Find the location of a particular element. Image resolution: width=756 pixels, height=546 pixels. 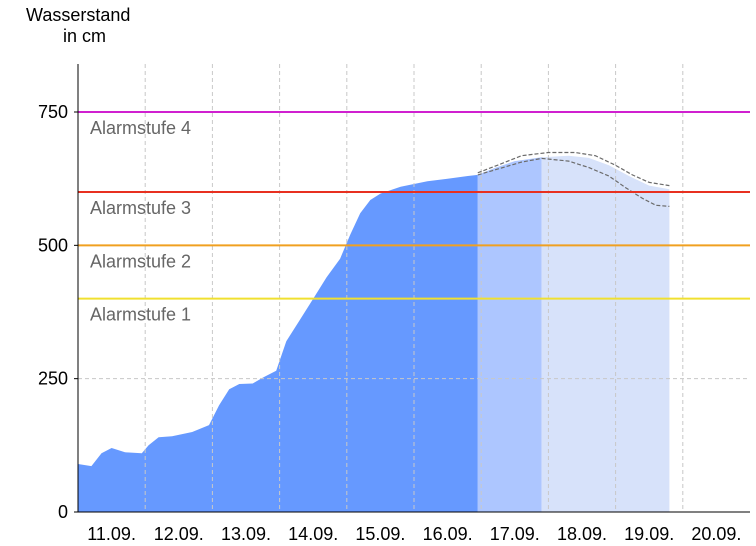

y-axis-title-line-1: Wasserstand is located at coordinates (78, 15).